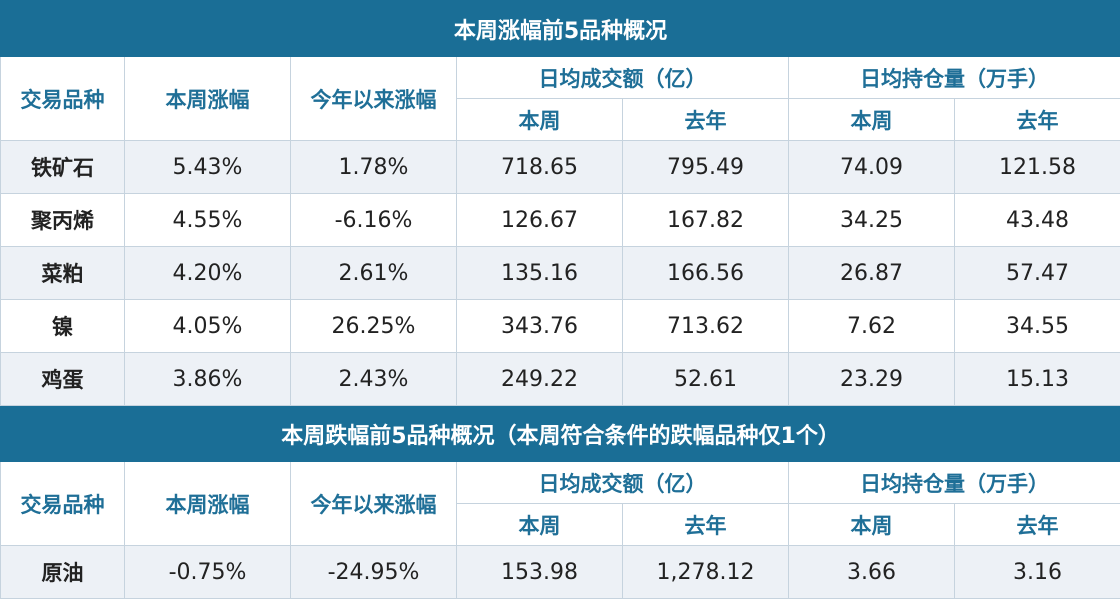  Describe the element at coordinates (871, 273) in the screenshot. I see `oi-this-week: 26.87` at that location.